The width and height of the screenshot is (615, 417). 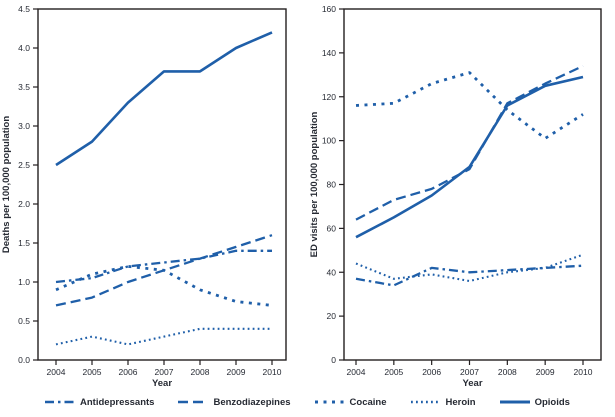 I want to click on y-tick-label: 1.0, so click(x=24, y=282).